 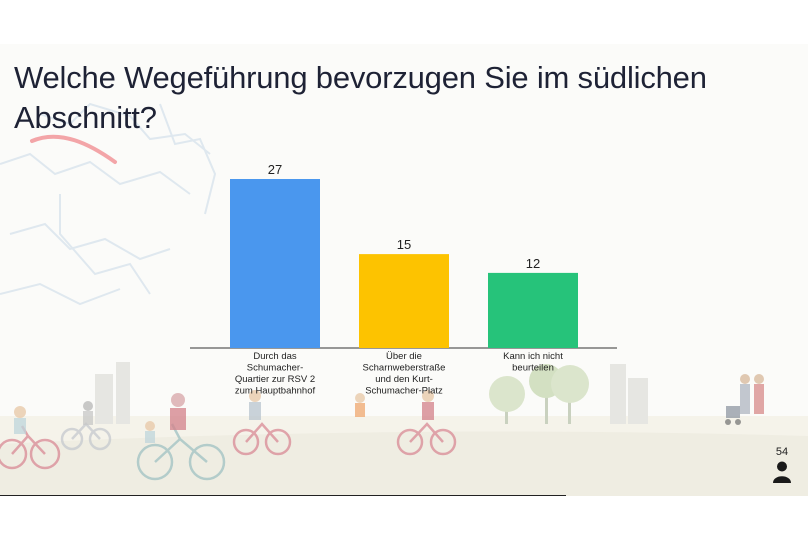 I want to click on category-label-1-line-1: Durch das, so click(x=275, y=356).